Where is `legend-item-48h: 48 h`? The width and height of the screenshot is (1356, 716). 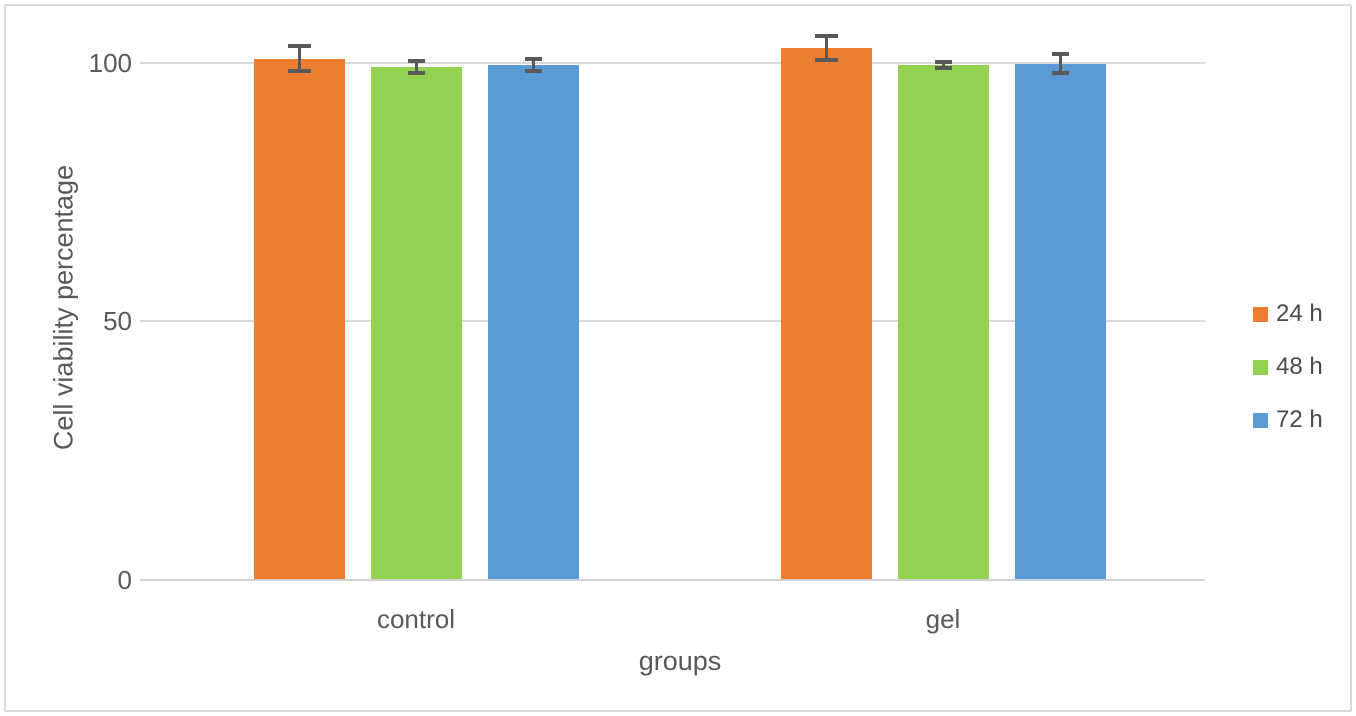 legend-item-48h: 48 h is located at coordinates (1288, 367).